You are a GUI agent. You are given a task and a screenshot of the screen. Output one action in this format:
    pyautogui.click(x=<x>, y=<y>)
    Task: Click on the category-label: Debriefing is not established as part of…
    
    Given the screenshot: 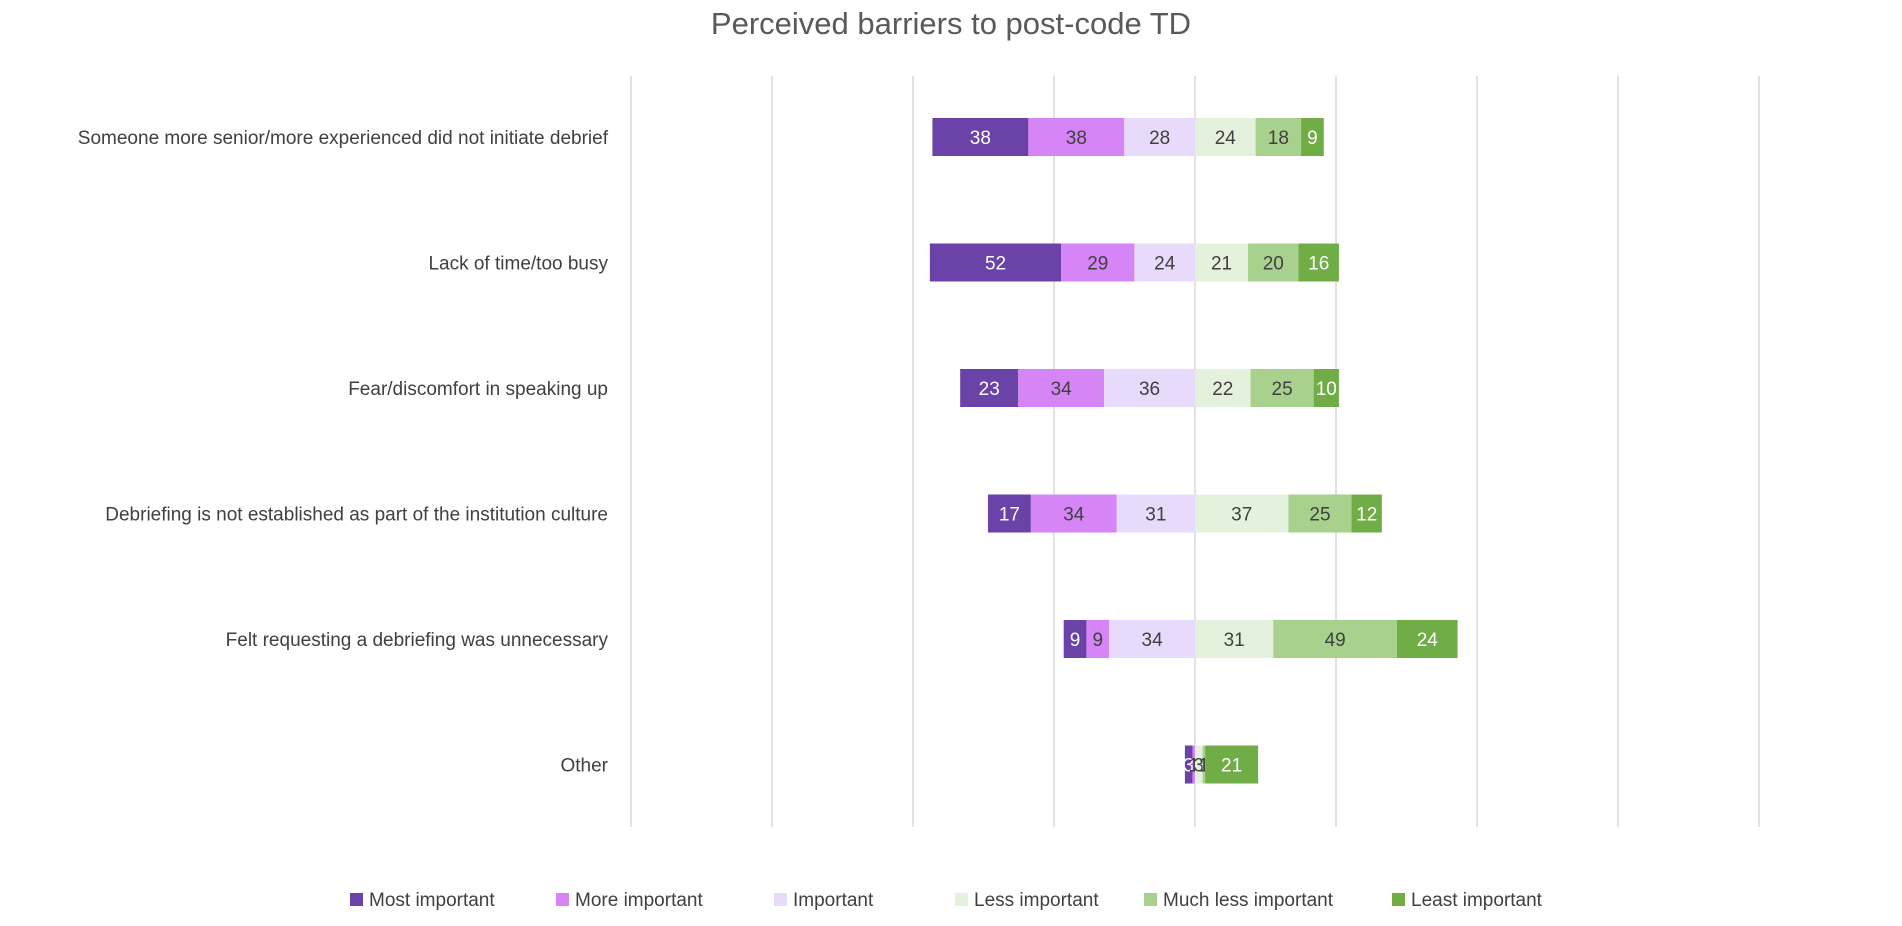 What is the action you would take?
    pyautogui.click(x=356, y=515)
    